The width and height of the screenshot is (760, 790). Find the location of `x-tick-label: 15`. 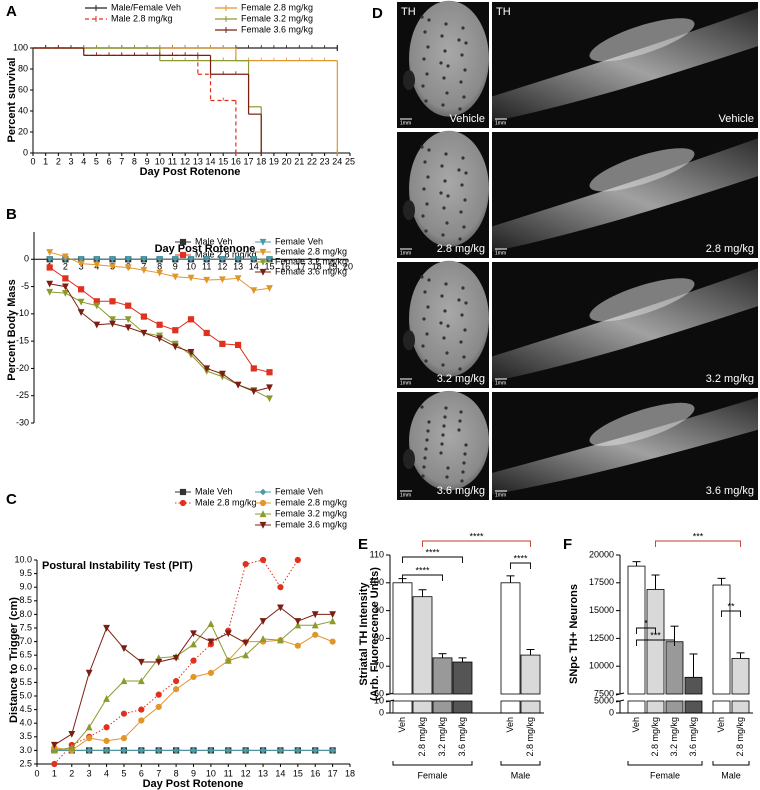

x-tick-label: 15 is located at coordinates (269, 266).